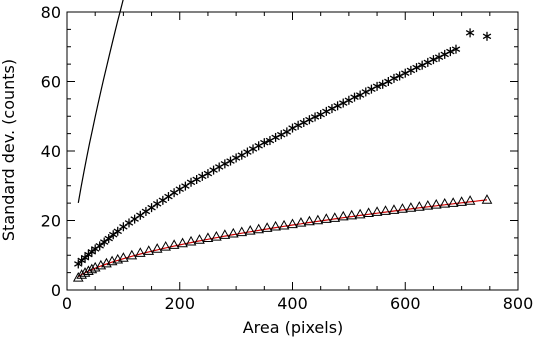 The width and height of the screenshot is (546, 341). Describe the element at coordinates (51, 82) in the screenshot. I see `y-tick-label: 60` at that location.